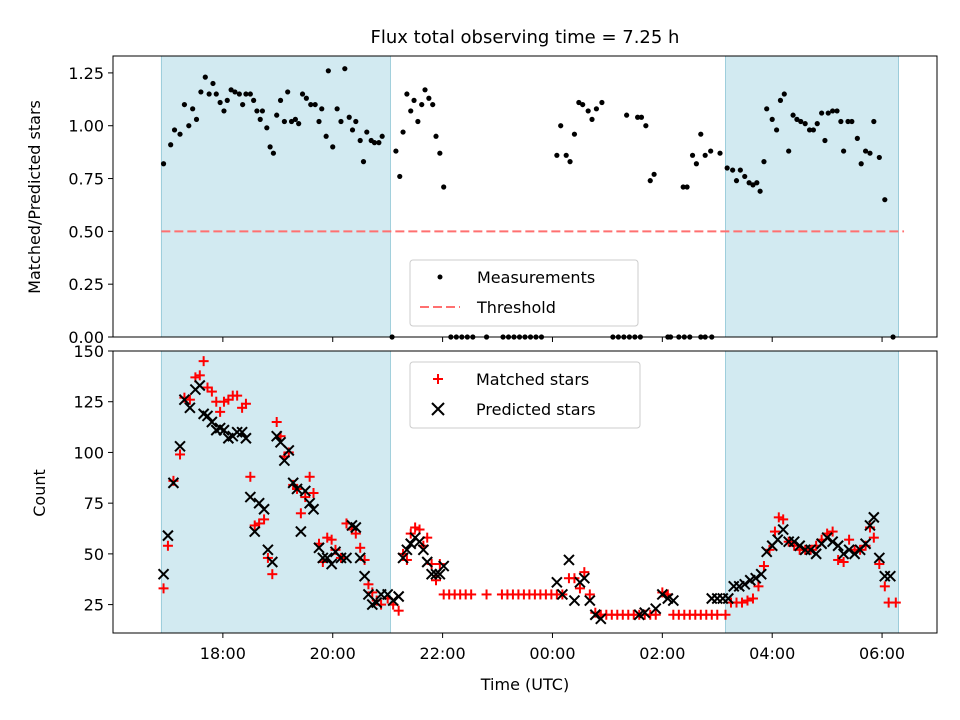  What do you see at coordinates (524, 293) in the screenshot?
I see `top-legend: Measurements Threshold` at bounding box center [524, 293].